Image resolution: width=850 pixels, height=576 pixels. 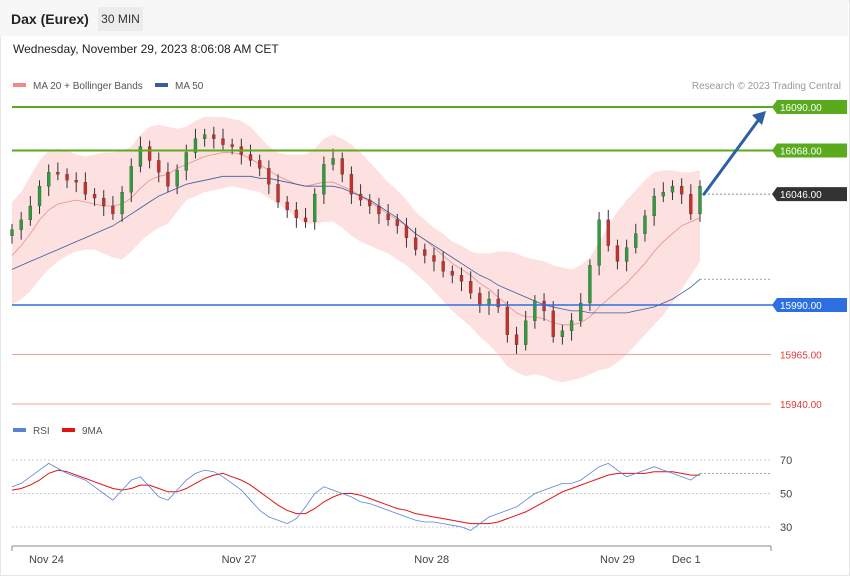 I want to click on resistance-price-tag: 16068.00, so click(x=809, y=150).